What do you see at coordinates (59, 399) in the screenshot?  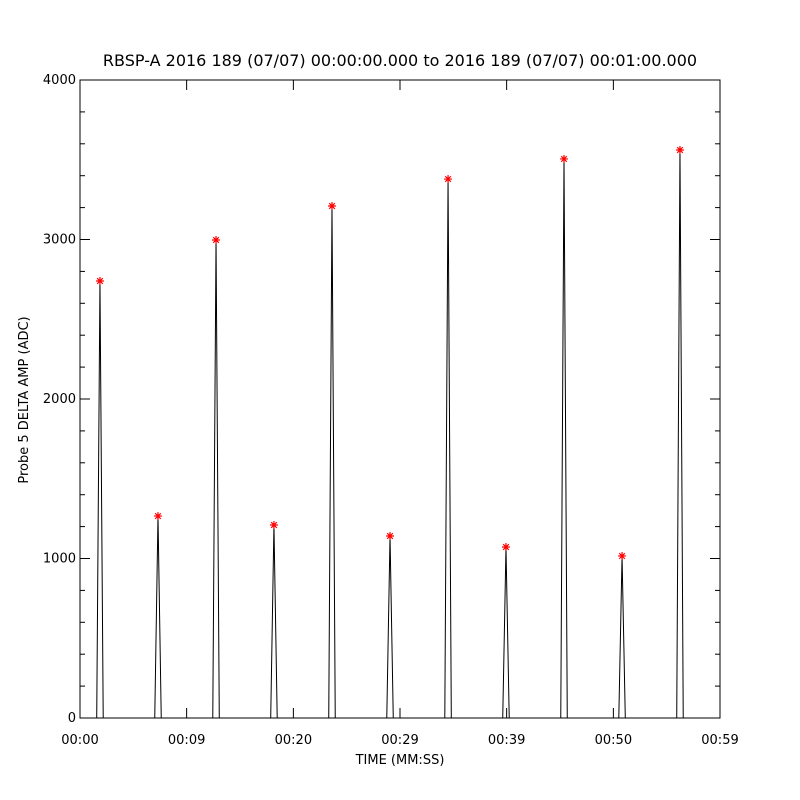 I see `y-tick-label: 2000` at bounding box center [59, 399].